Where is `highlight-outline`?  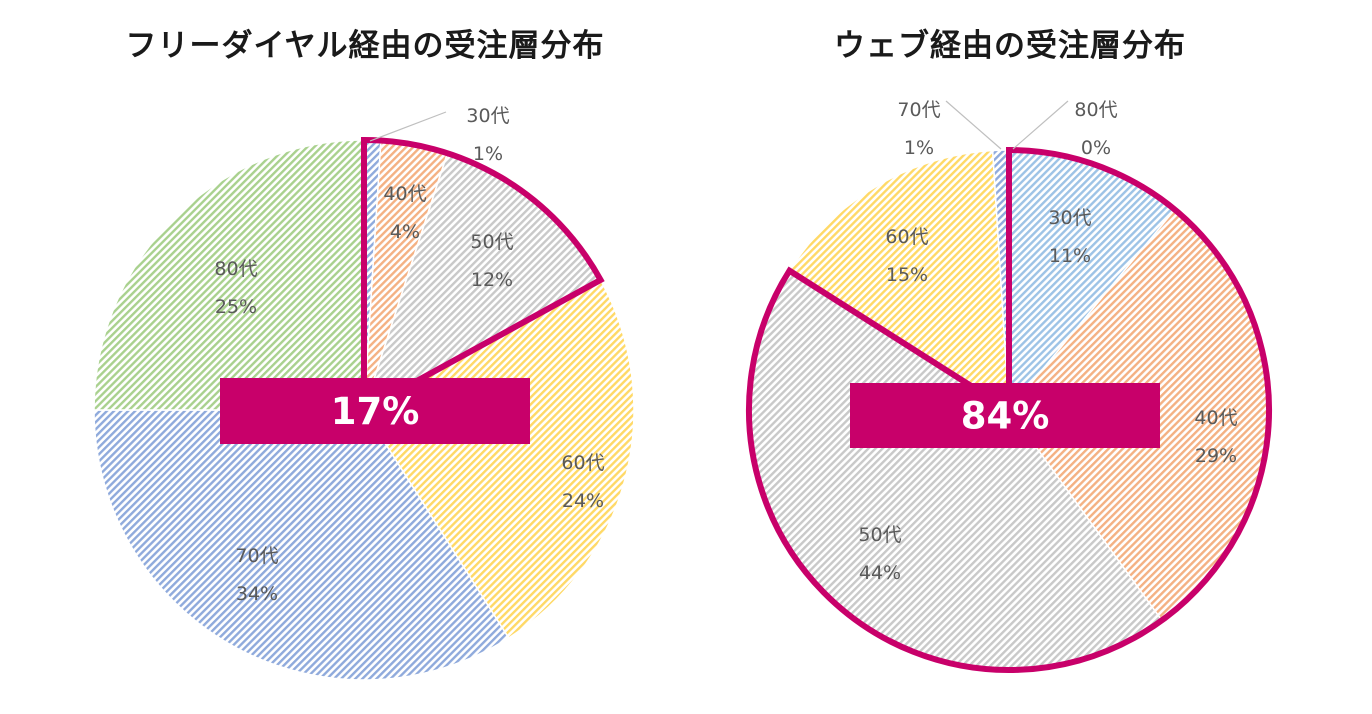 highlight-outline is located at coordinates (483, 276).